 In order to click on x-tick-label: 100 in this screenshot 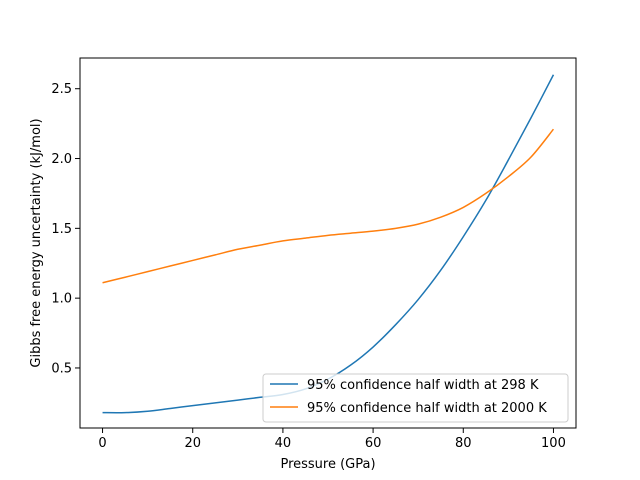, I will do `click(553, 443)`.